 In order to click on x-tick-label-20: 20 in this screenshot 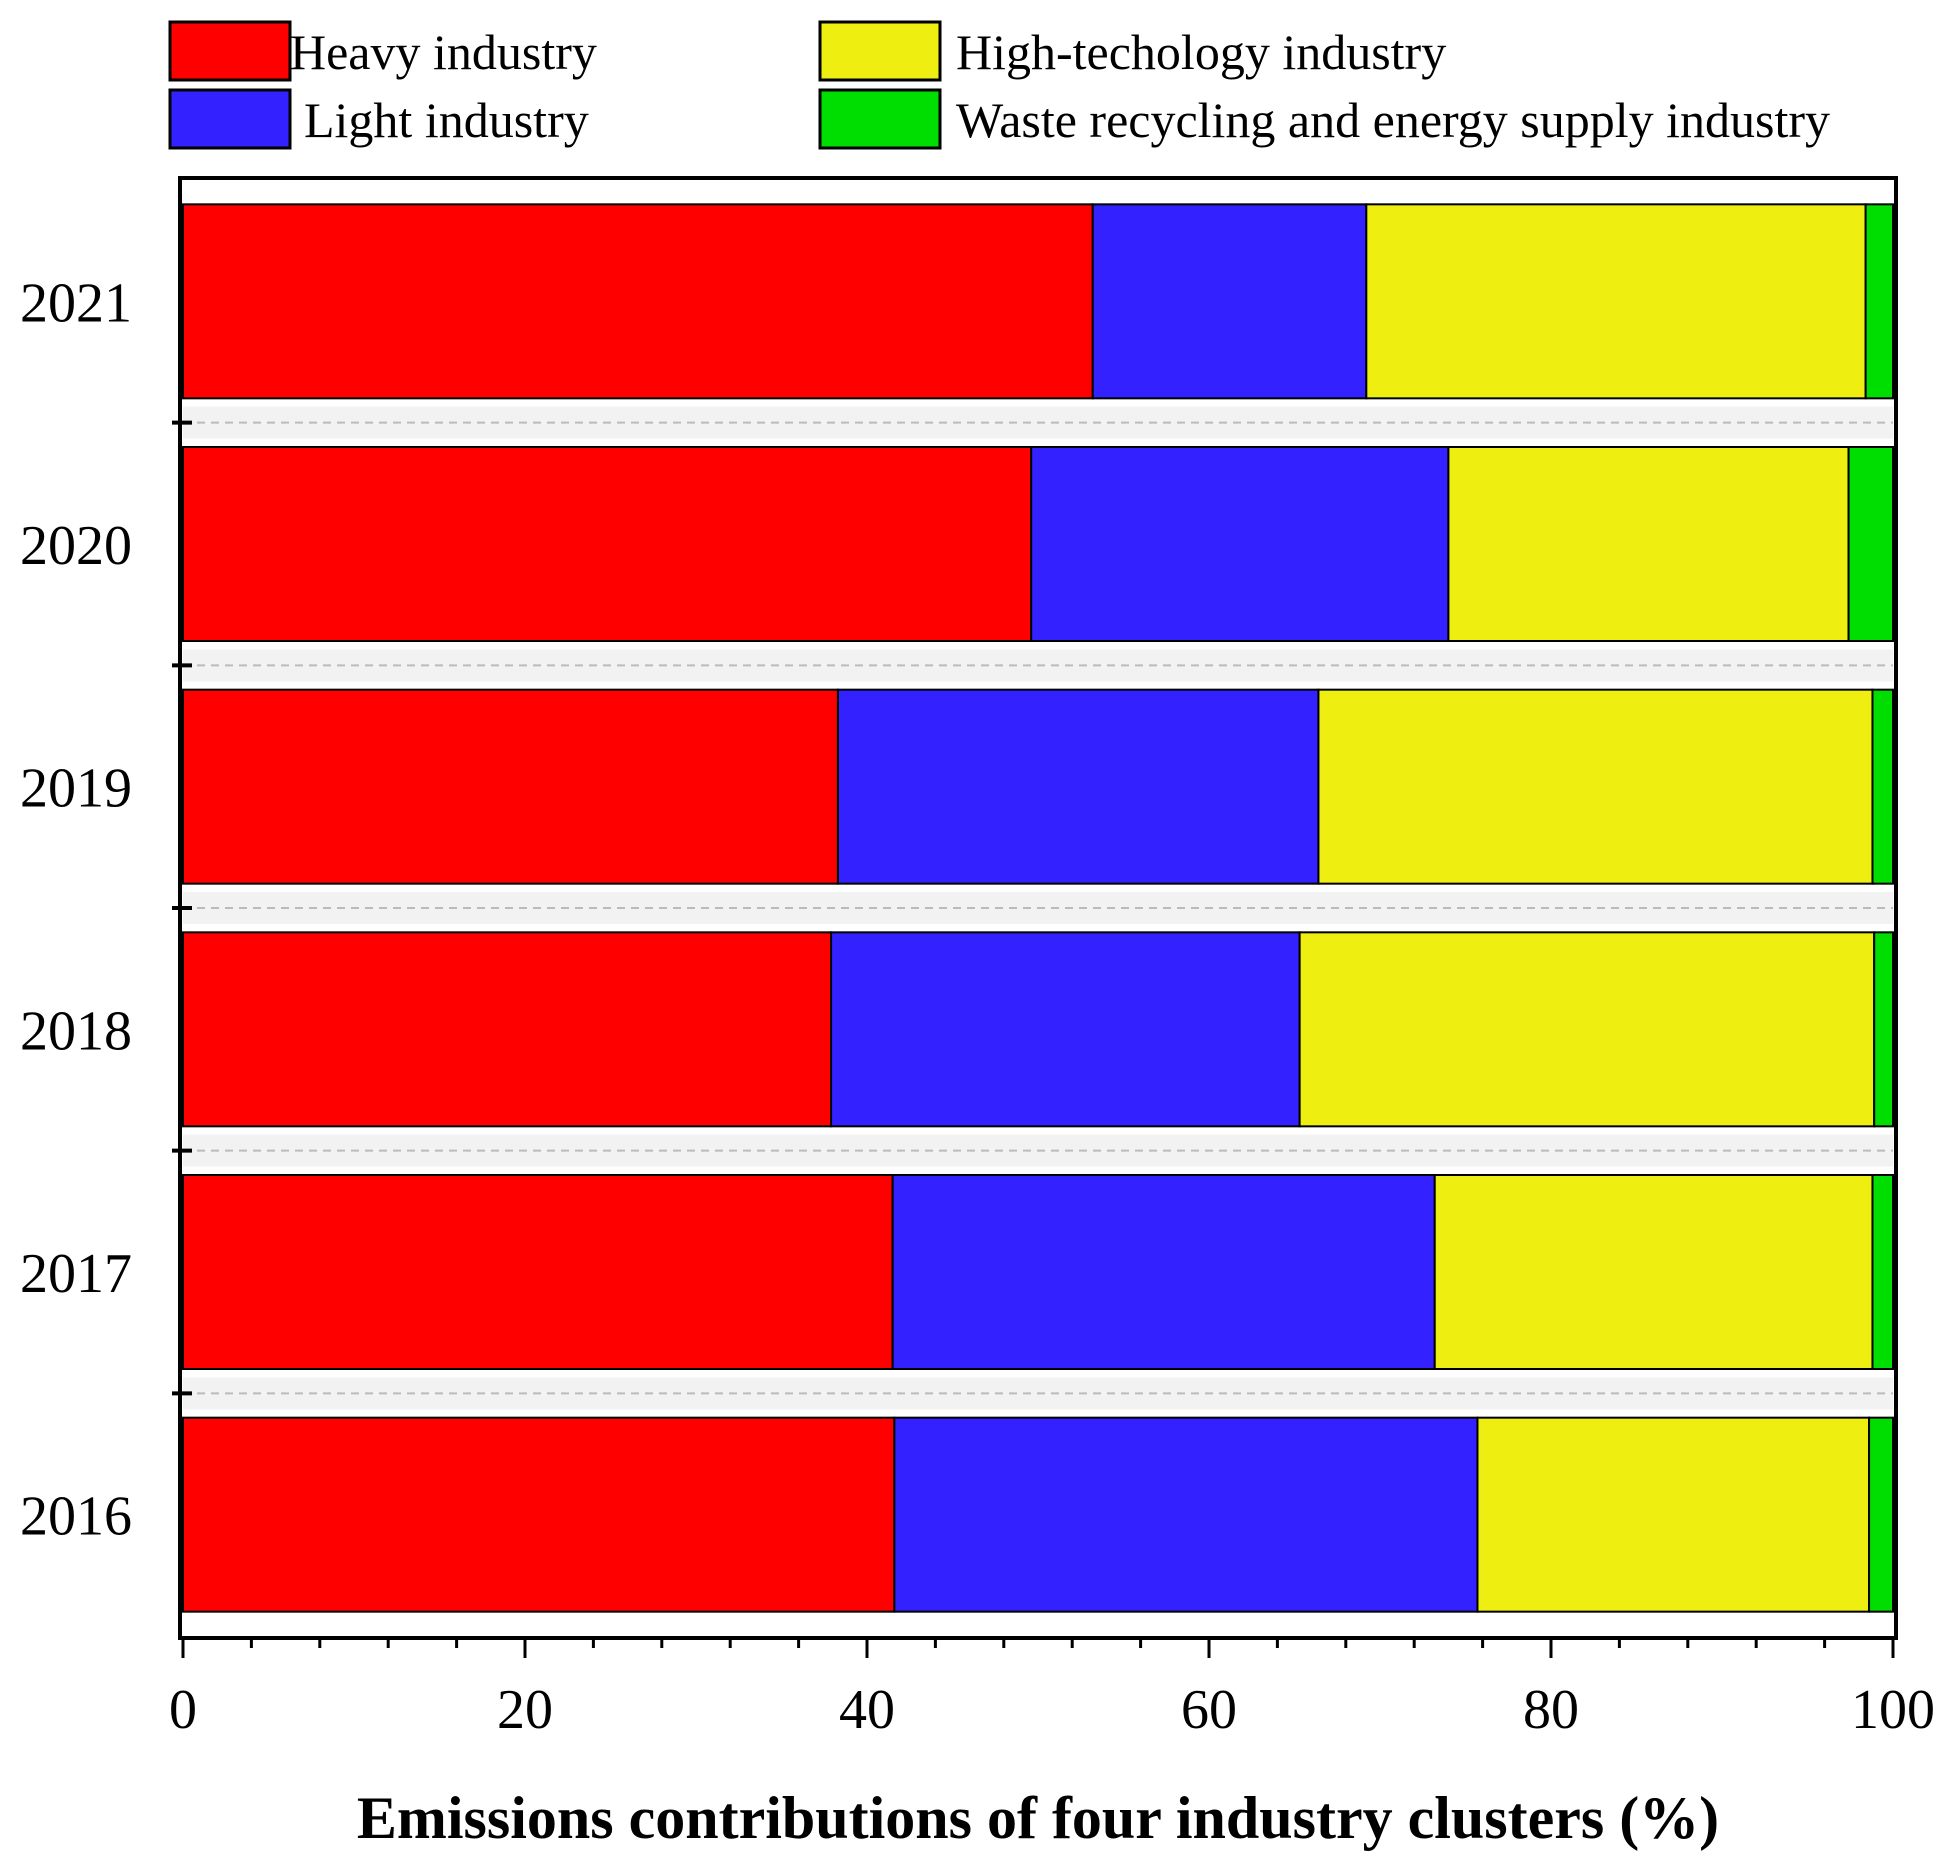, I will do `click(525, 1710)`.